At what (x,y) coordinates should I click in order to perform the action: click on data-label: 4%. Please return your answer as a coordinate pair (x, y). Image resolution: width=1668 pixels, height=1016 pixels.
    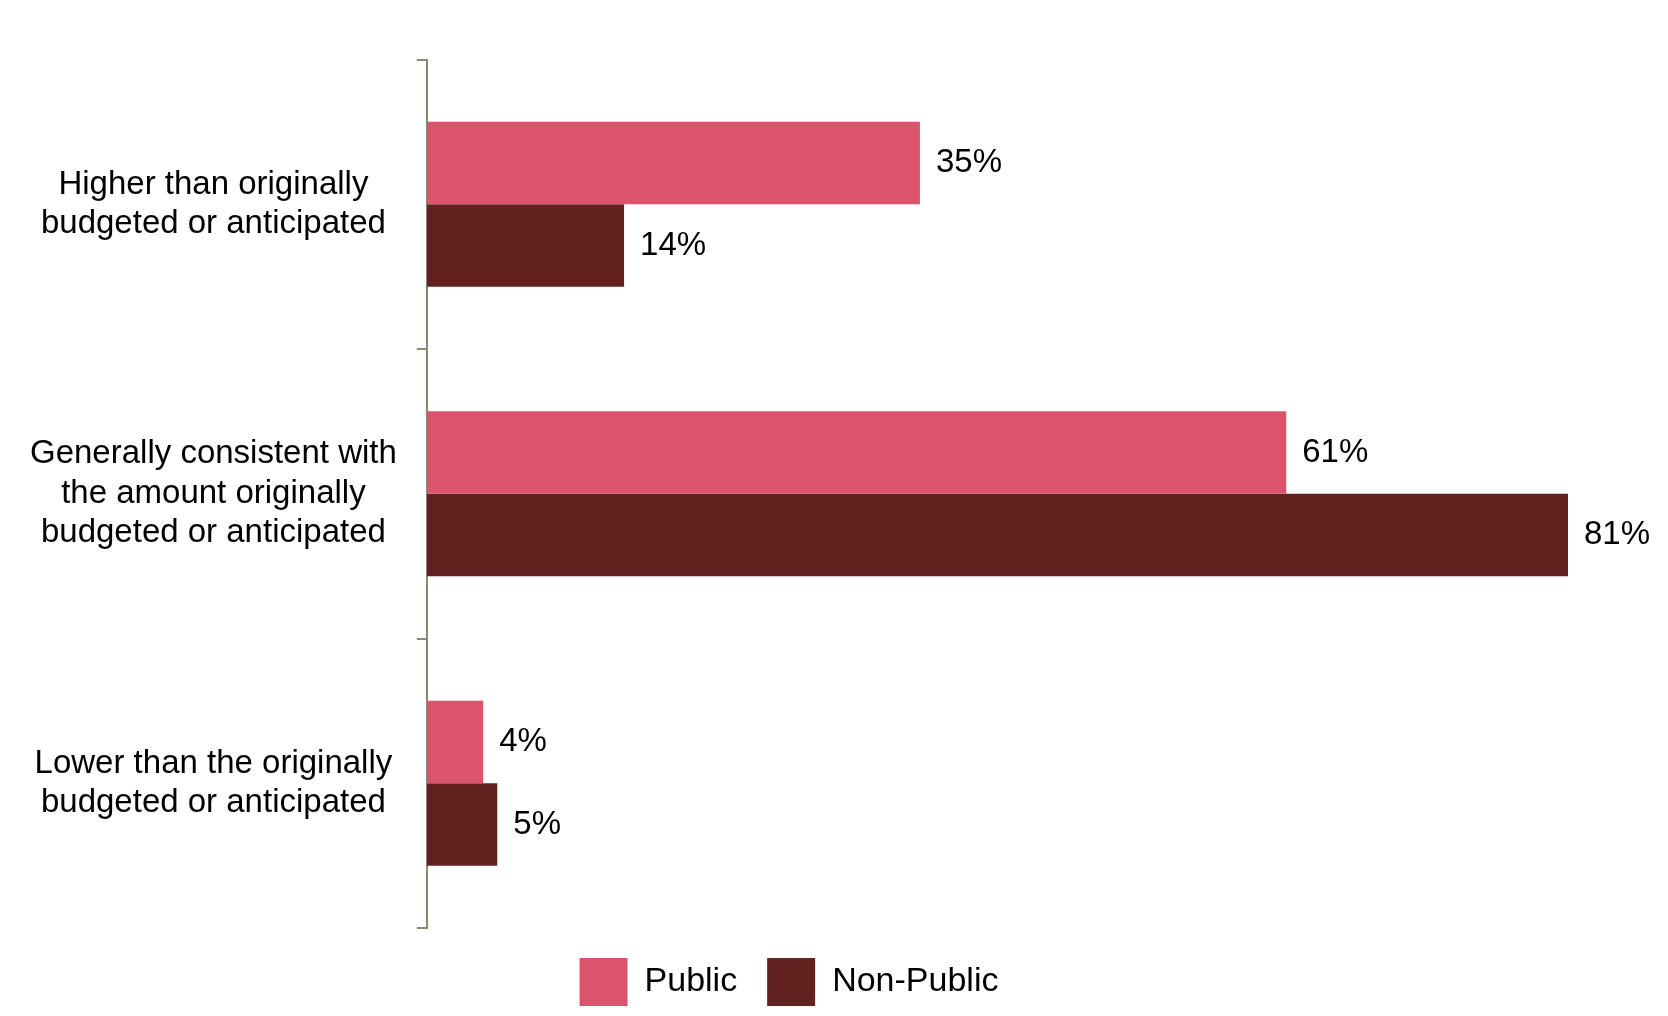
    Looking at the image, I should click on (523, 740).